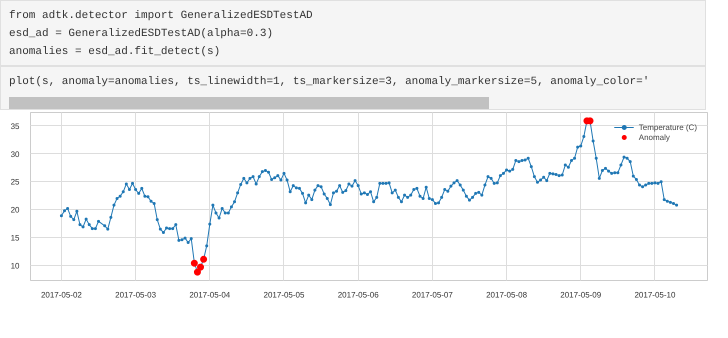  Describe the element at coordinates (654, 137) in the screenshot. I see `legend-label: Anomaly` at that location.